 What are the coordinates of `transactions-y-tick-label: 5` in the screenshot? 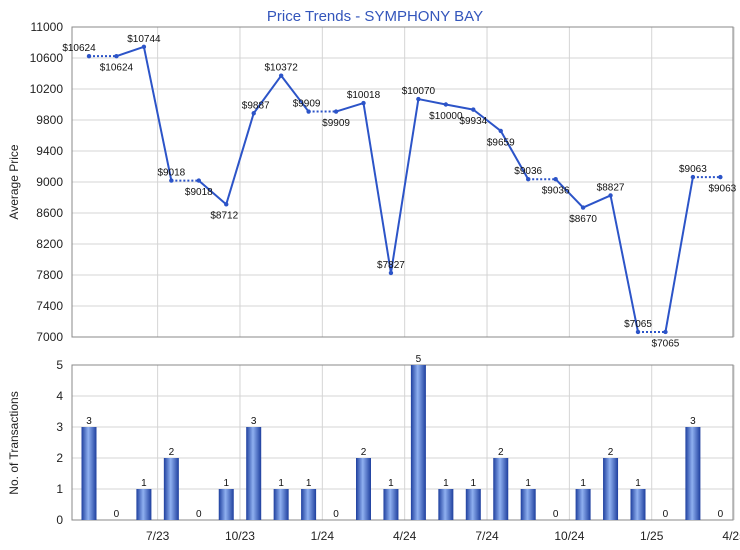 It's located at (59, 365).